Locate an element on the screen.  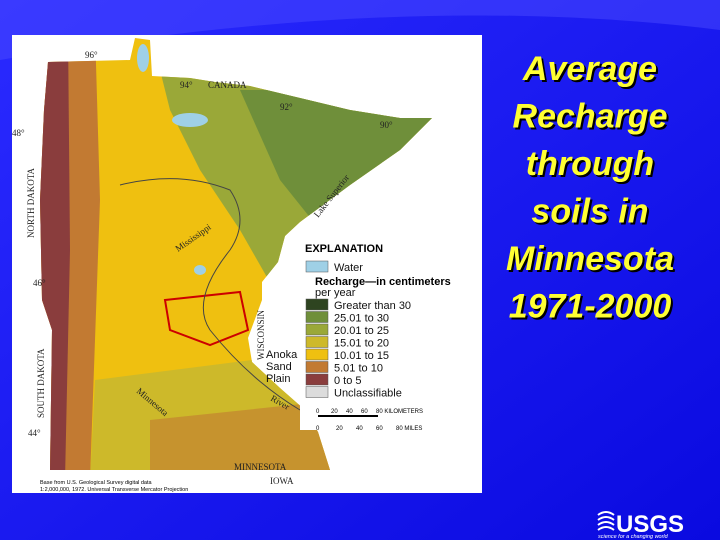
title-shadow: soils in is located at coordinates (591, 214).